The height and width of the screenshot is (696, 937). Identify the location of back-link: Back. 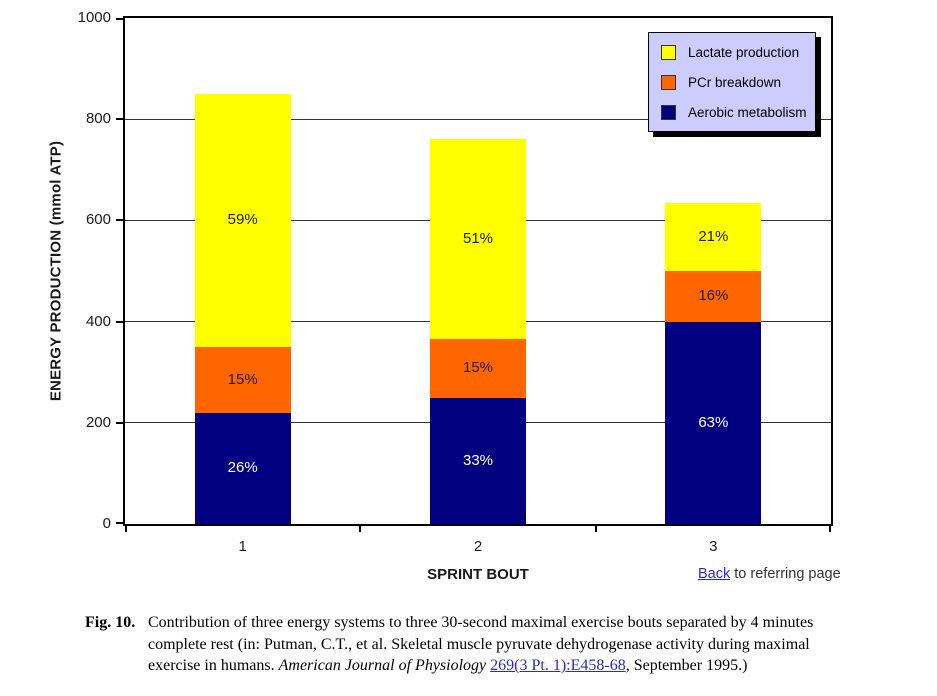
(714, 574).